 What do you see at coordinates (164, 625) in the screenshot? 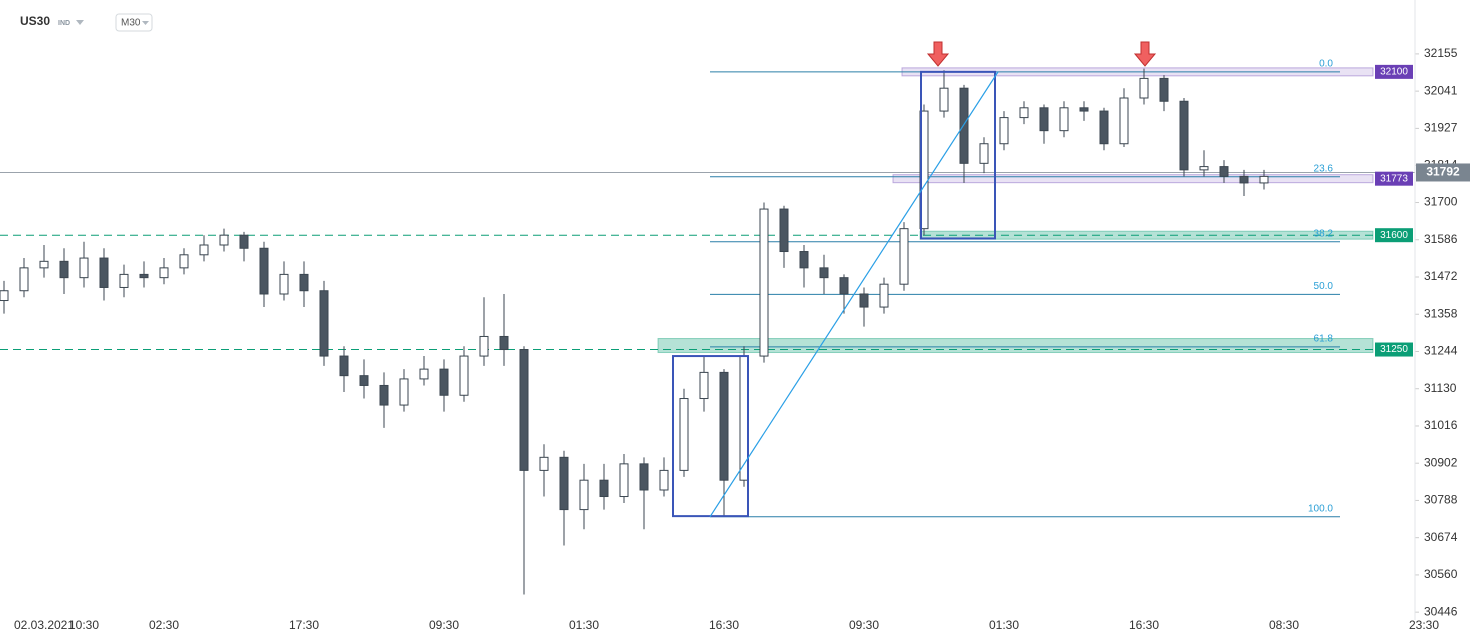
I see `x-tick-label: 02:30` at bounding box center [164, 625].